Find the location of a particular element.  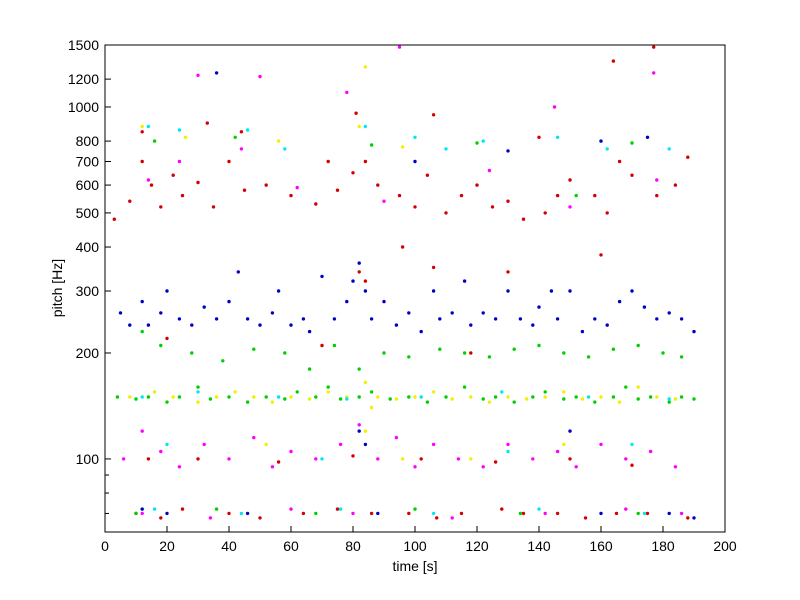

x-tick-label: 200 is located at coordinates (725, 546).